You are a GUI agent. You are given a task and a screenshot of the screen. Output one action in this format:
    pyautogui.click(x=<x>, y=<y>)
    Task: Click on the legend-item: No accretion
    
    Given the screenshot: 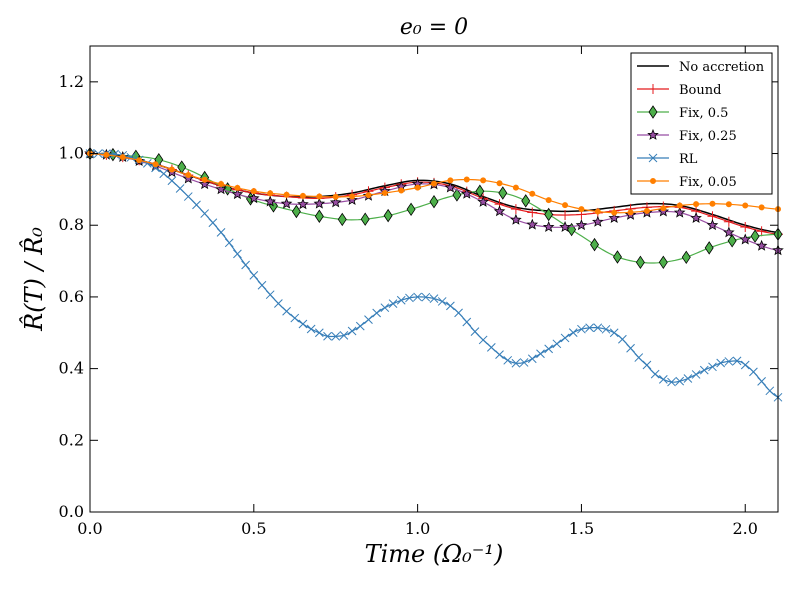 What is the action you would take?
    pyautogui.click(x=701, y=67)
    